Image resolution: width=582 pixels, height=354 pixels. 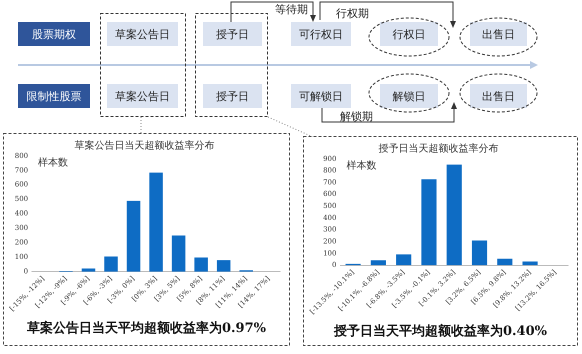 I want to click on text: 行权日, so click(x=409, y=34).